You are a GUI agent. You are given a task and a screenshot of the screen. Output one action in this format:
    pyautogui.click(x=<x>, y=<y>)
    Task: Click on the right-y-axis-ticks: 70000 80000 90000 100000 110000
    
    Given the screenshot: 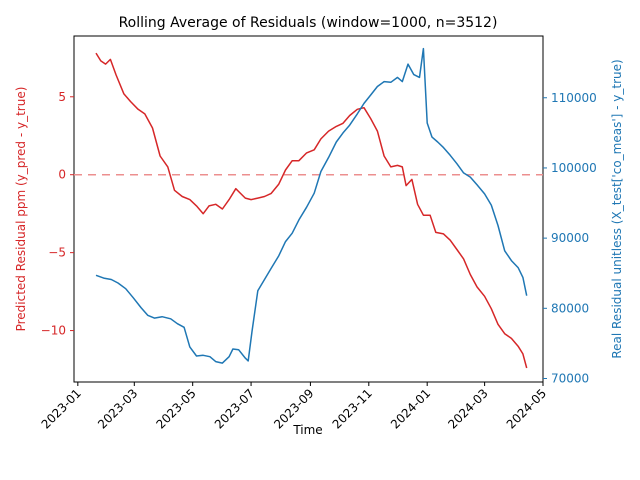 What is the action you would take?
    pyautogui.click(x=570, y=238)
    